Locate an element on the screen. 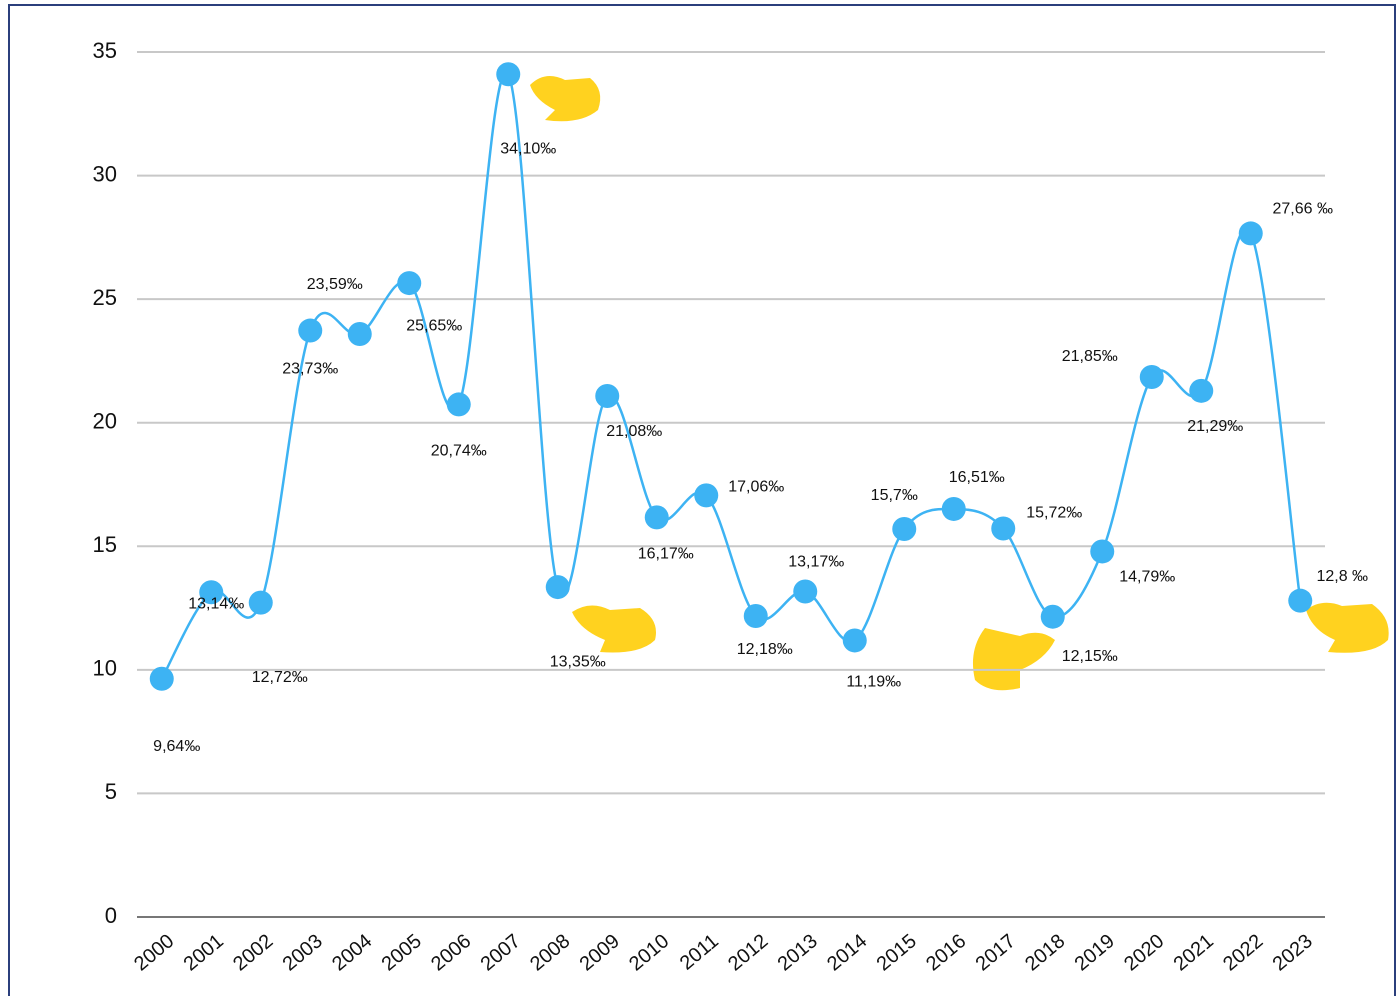  x-tick-label: 2006 is located at coordinates (451, 952).